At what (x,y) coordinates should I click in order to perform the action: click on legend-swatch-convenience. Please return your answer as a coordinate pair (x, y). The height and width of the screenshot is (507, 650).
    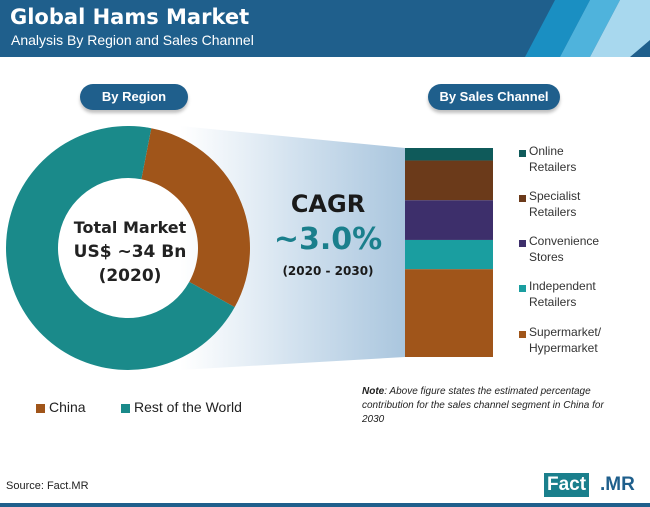
    Looking at the image, I should click on (522, 243).